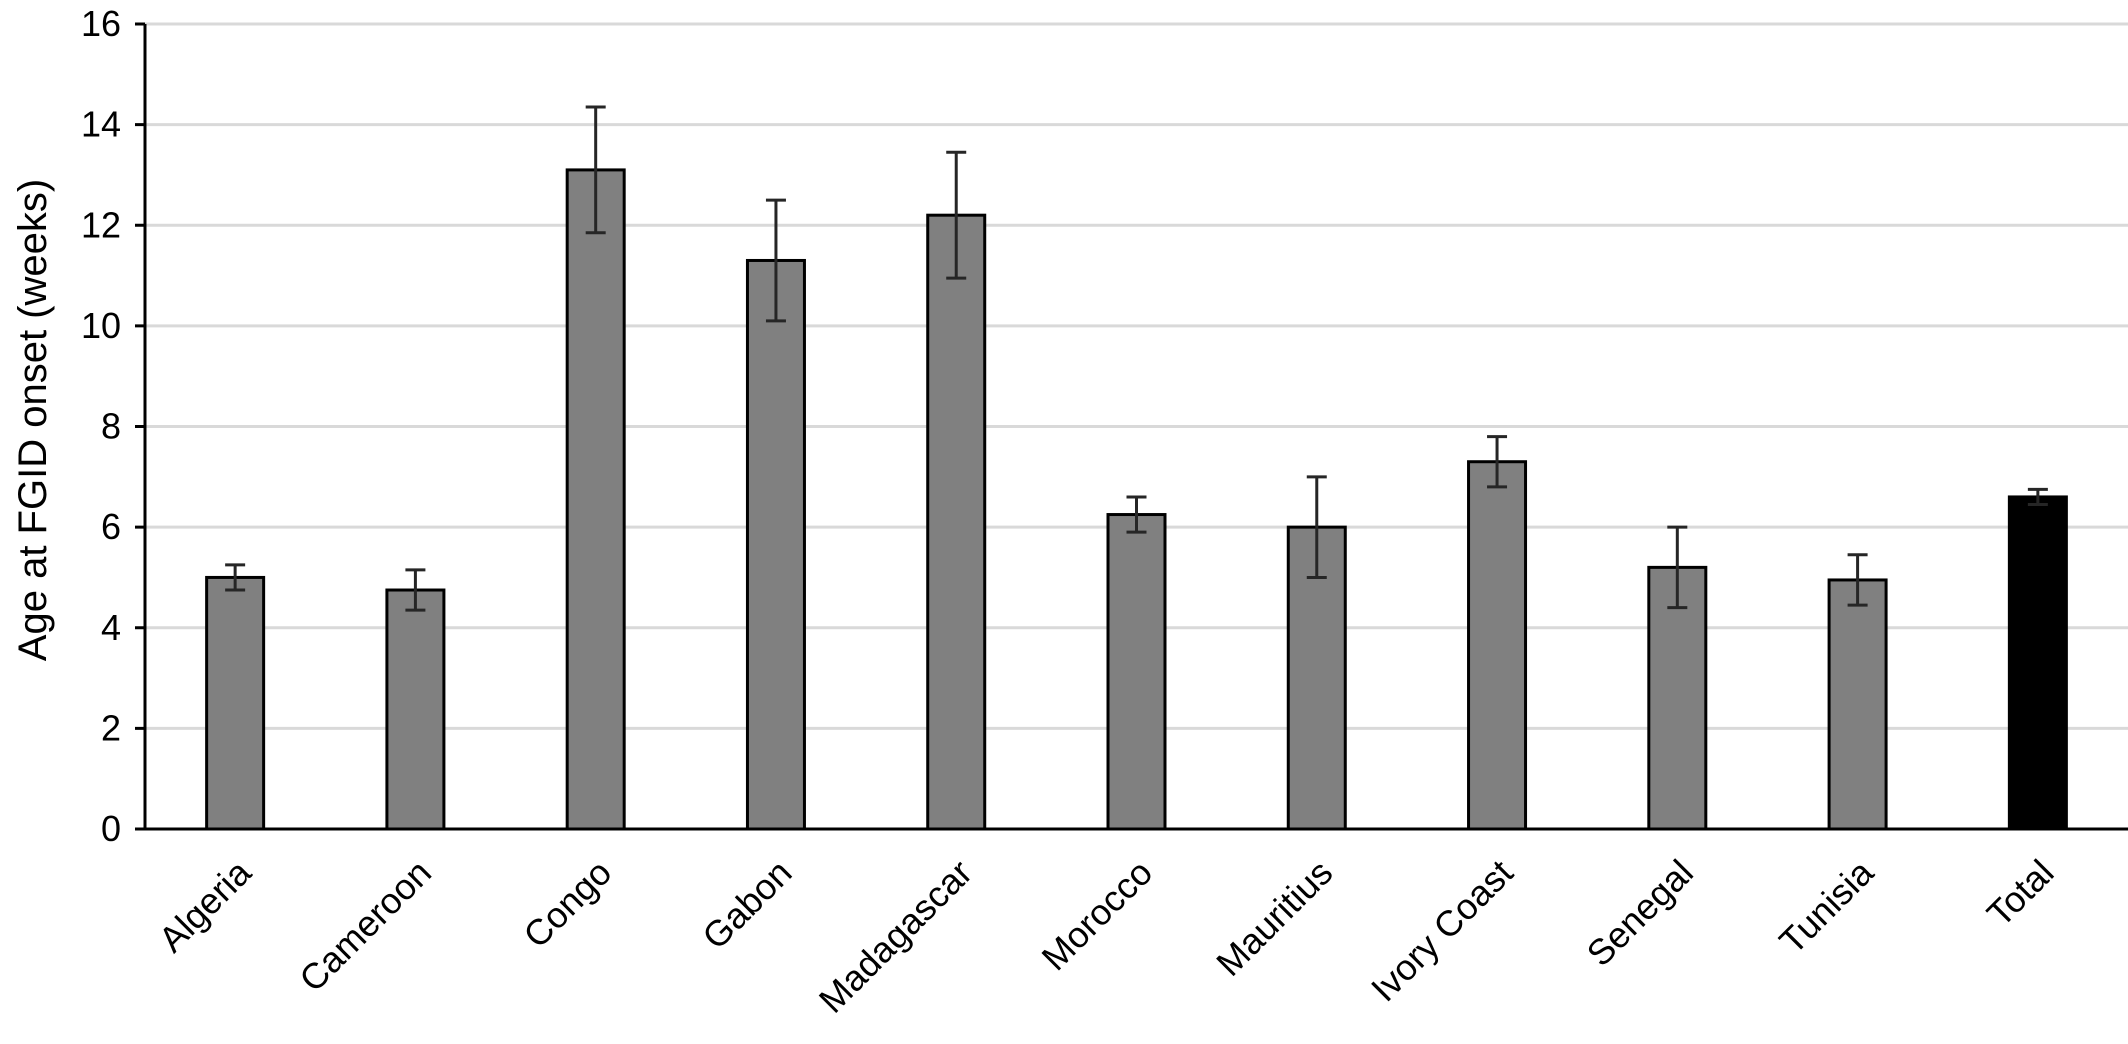  What do you see at coordinates (2037, 663) in the screenshot?
I see `bar-total` at bounding box center [2037, 663].